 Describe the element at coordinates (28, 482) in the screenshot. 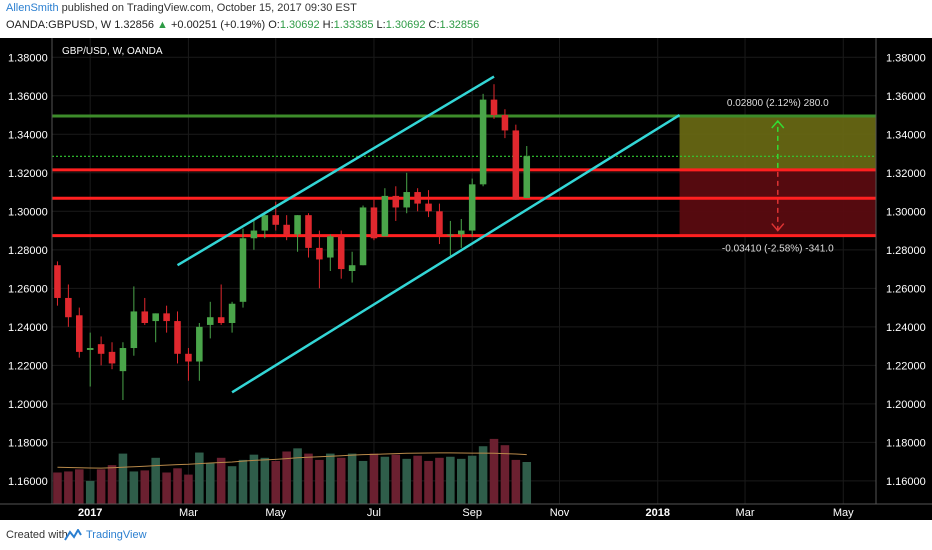

I see `y-tick-label-left: 1.16000` at that location.